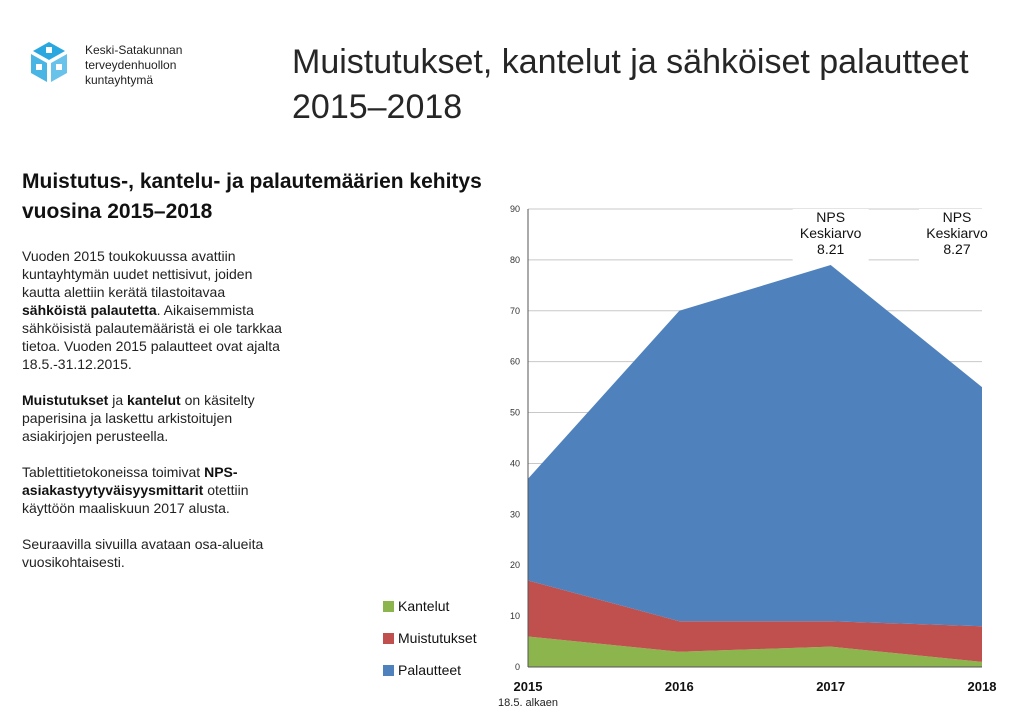 The height and width of the screenshot is (727, 1024). I want to click on legend-swatch-palautteet, so click(388, 670).